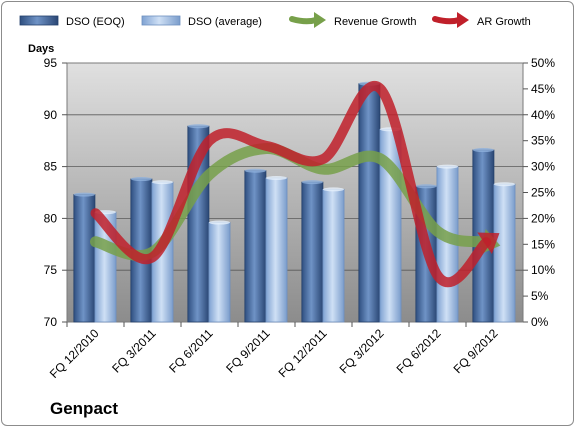 This screenshot has height=427, width=575. Describe the element at coordinates (304, 20) in the screenshot. I see `legend-line-revenue-growth` at that location.